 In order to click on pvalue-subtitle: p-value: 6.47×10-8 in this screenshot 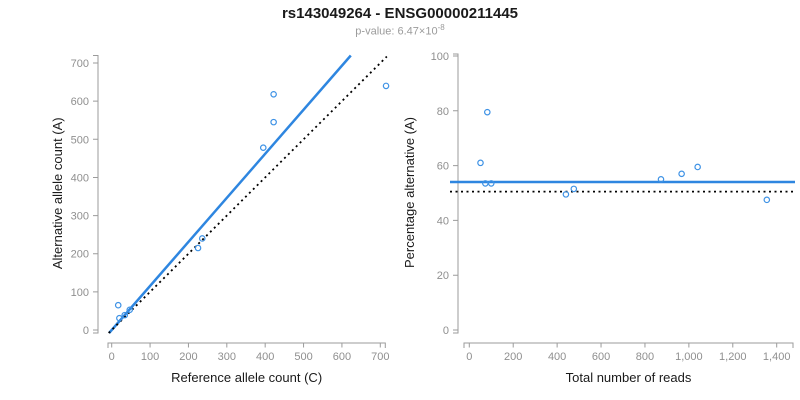, I will do `click(400, 30)`.